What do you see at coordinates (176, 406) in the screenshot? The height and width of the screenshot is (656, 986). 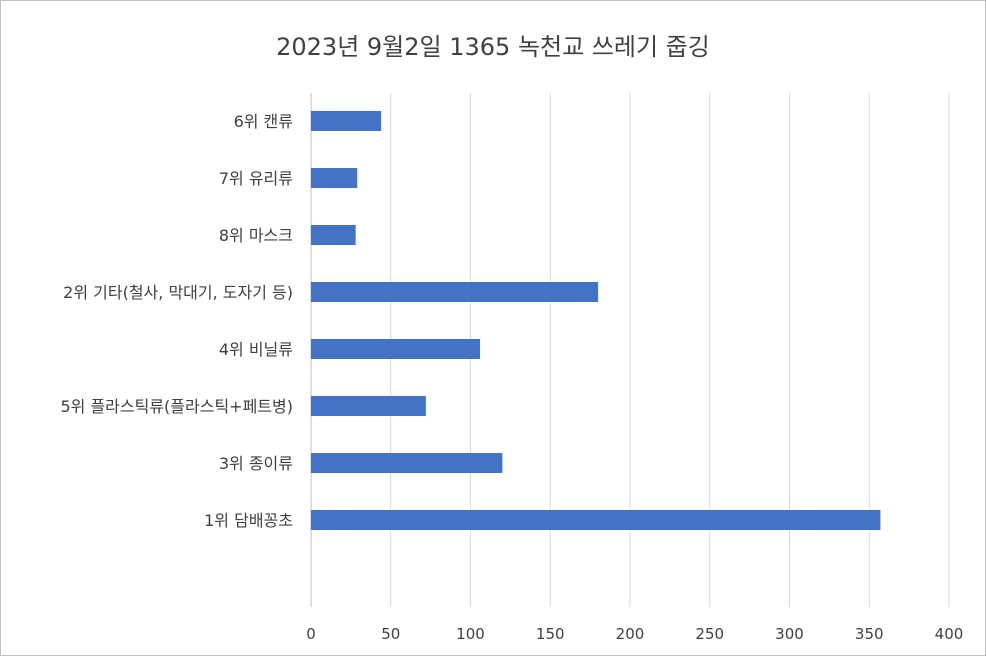 I see `category-label: 5위 플라스틱류(플라스틱+페트병)` at bounding box center [176, 406].